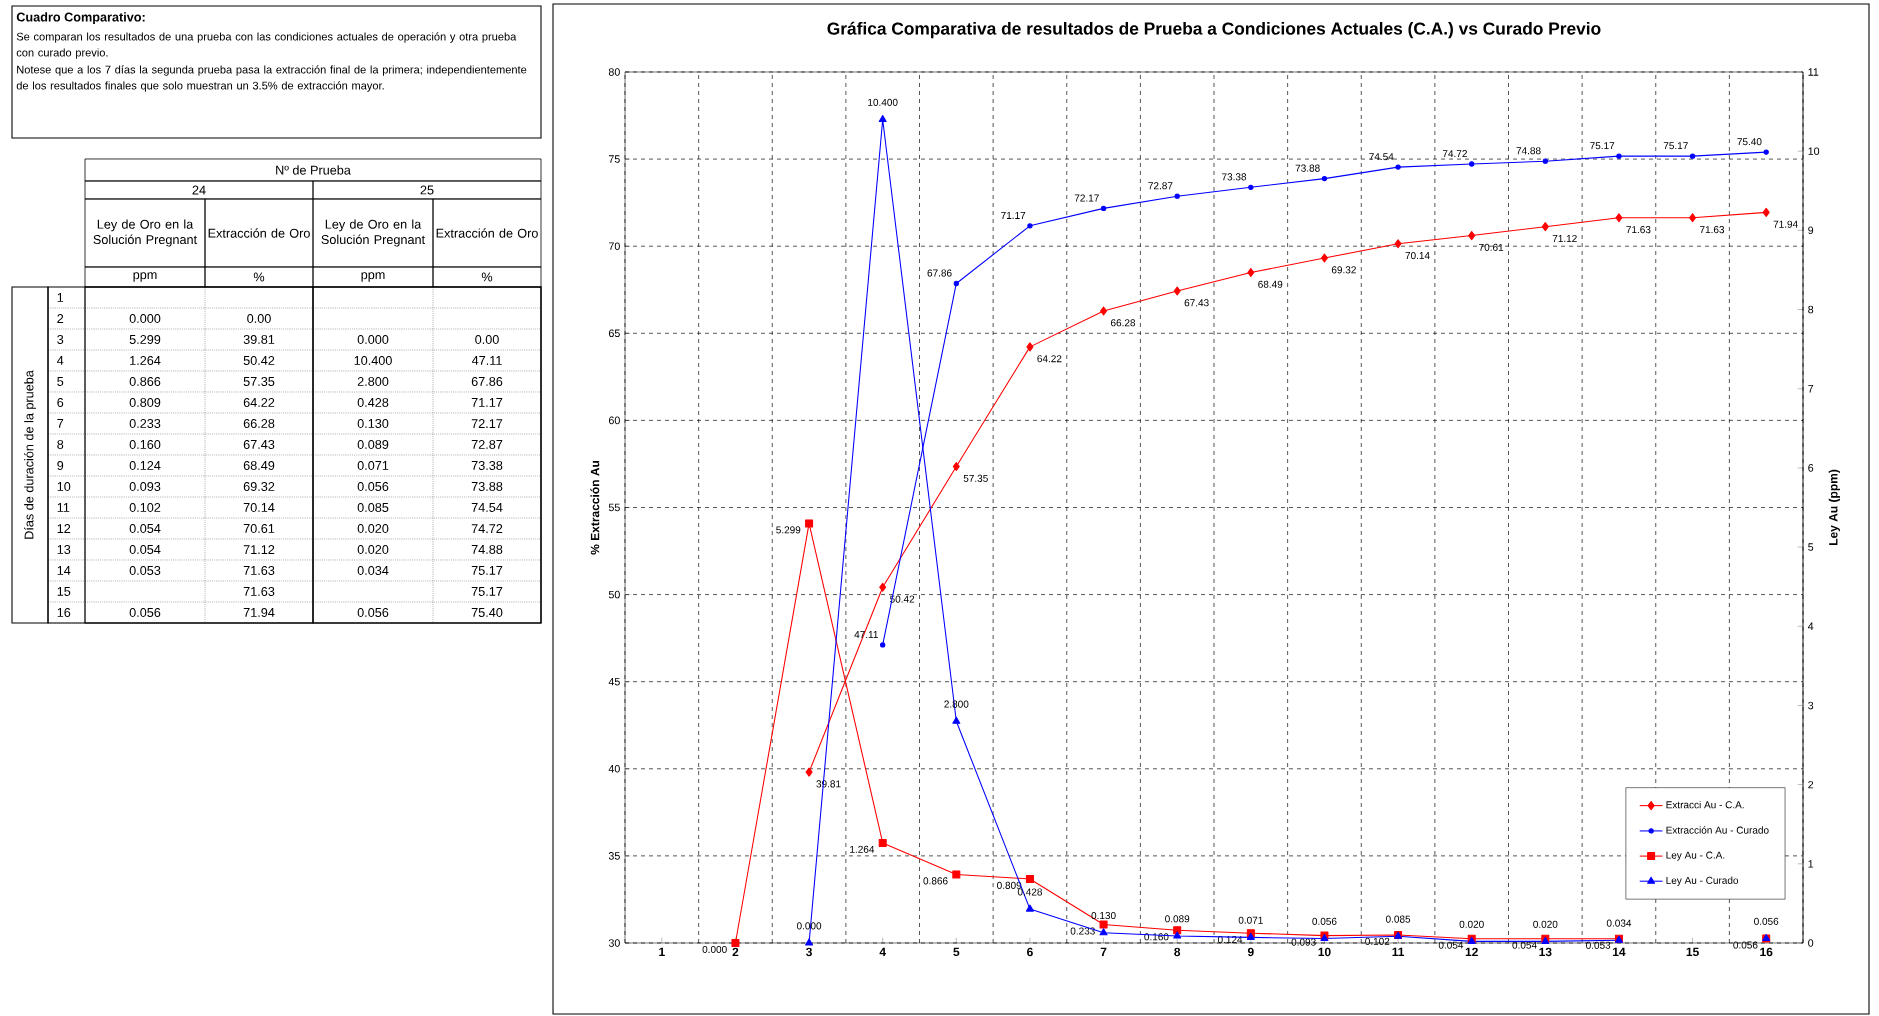 Image resolution: width=1879 pixels, height=1016 pixels. I want to click on y-tick-label: 14, so click(64, 570).